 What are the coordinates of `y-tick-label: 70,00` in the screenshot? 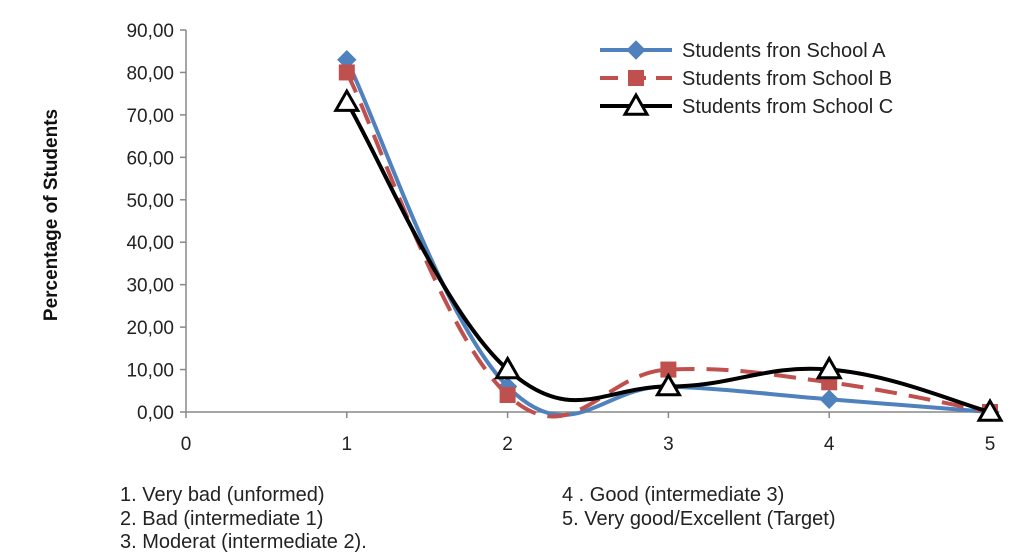 It's located at (150, 116).